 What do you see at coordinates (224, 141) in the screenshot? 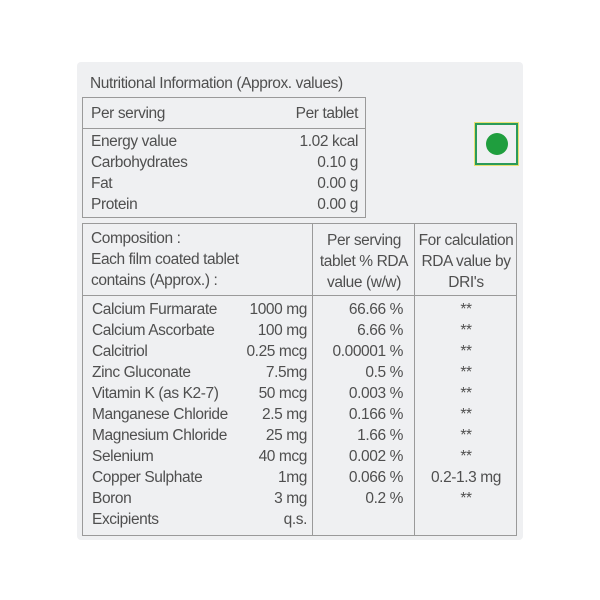
I see `nutrition-row: Energy value 1.02 kcal` at bounding box center [224, 141].